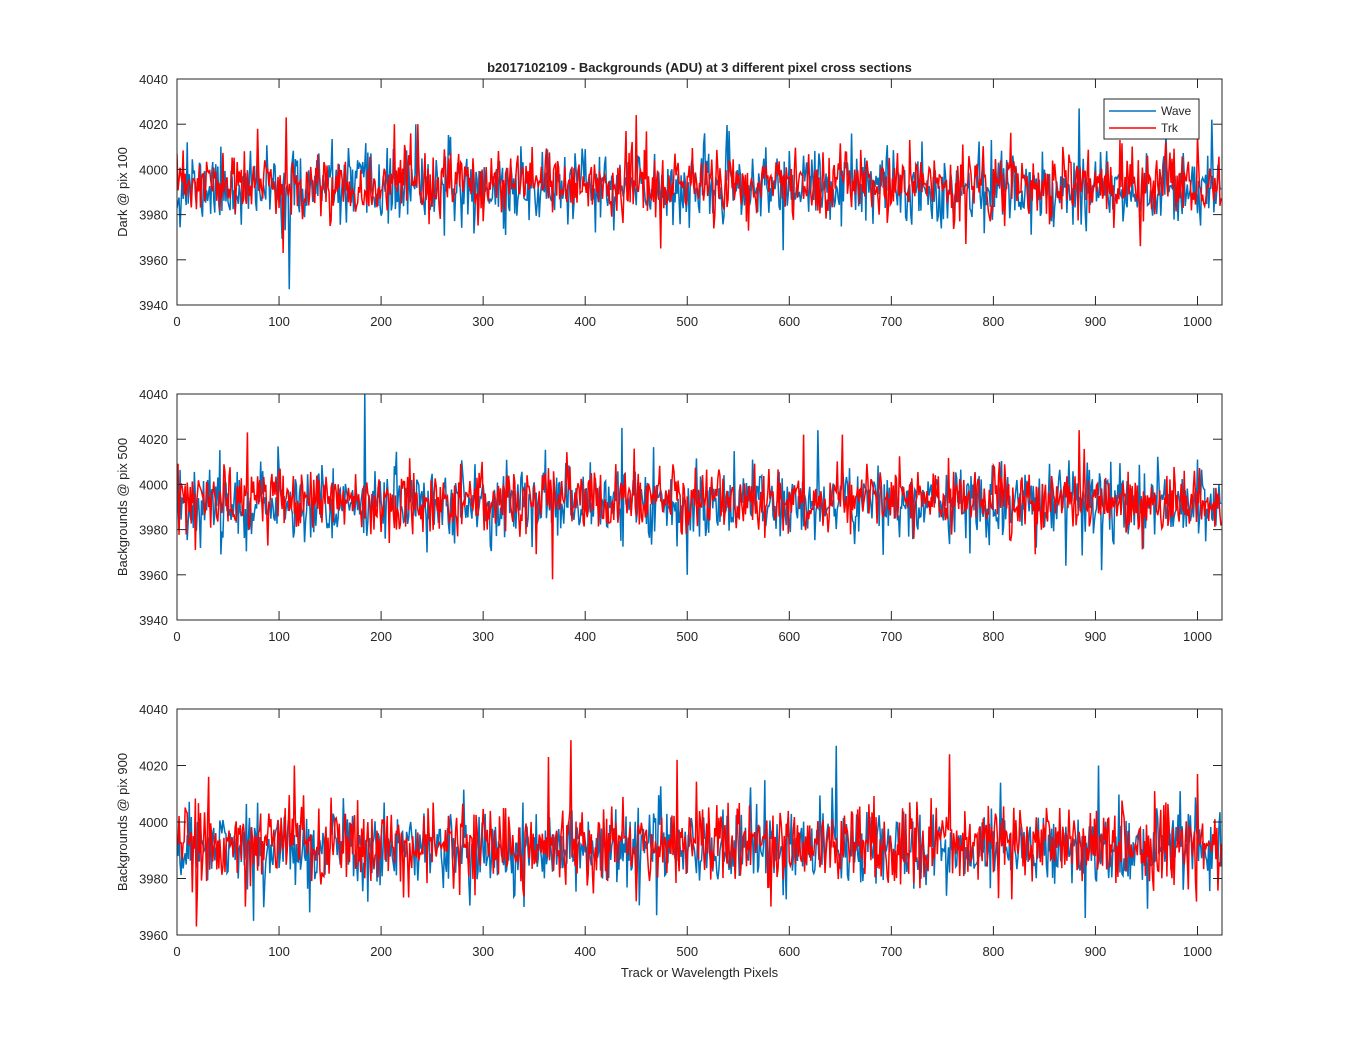 The height and width of the screenshot is (1050, 1350). I want to click on legend-label-trk: Trk, so click(1170, 128).